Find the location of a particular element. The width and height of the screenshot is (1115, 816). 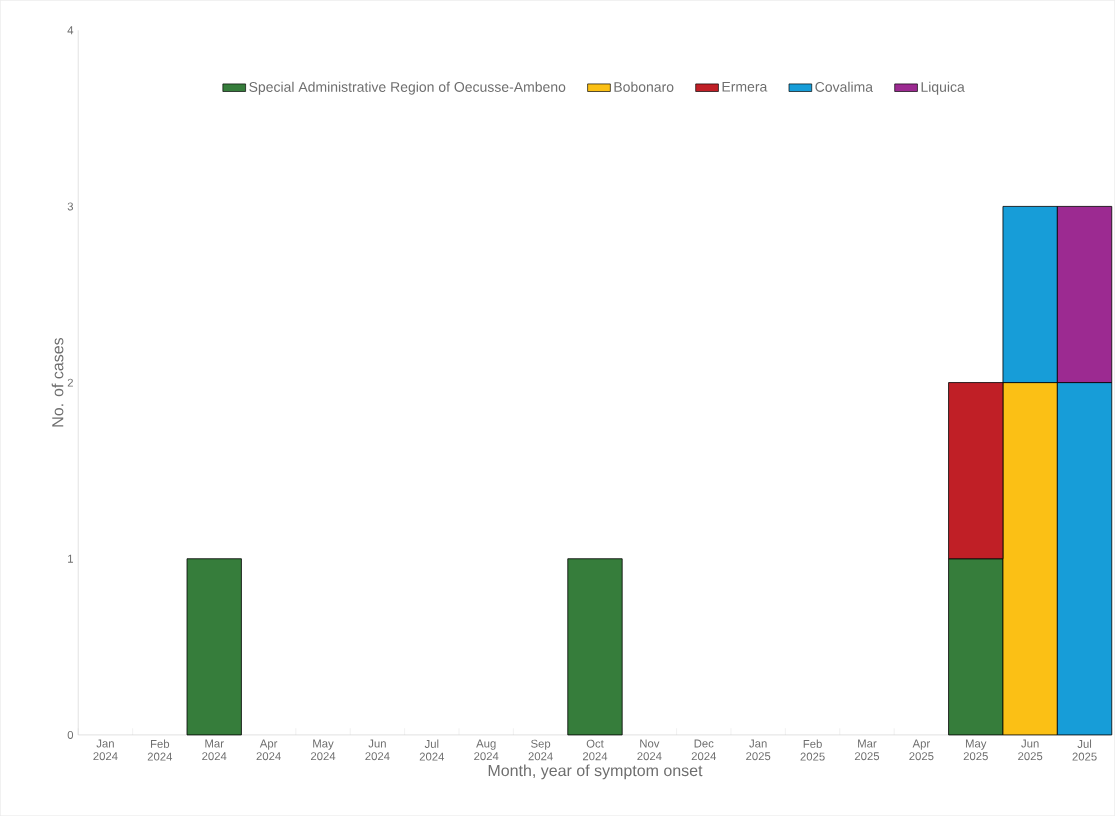

x-tick-label: Feb 2024 is located at coordinates (160, 750).